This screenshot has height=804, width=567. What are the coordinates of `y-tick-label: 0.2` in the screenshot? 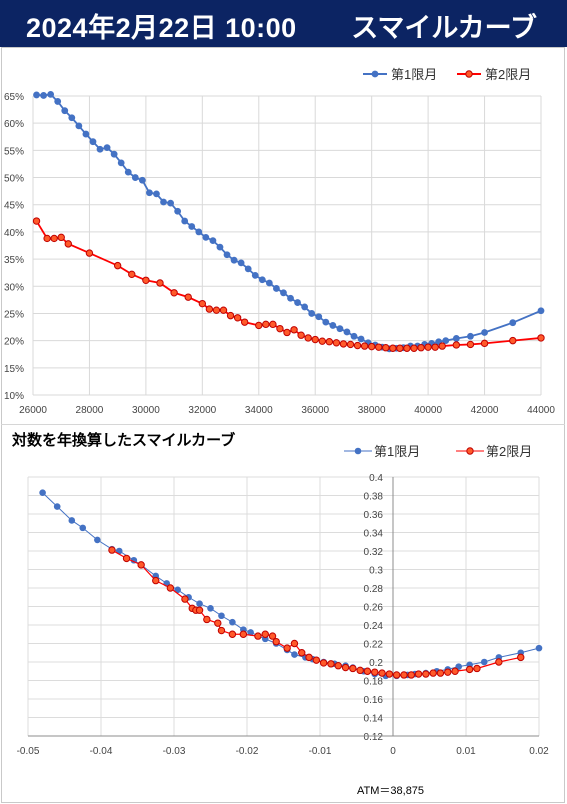 It's located at (376, 663).